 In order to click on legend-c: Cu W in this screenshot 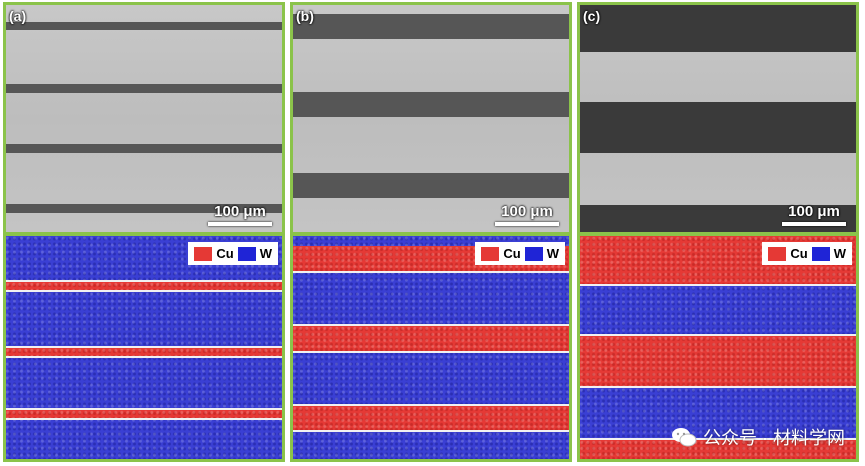, I will do `click(807, 253)`.